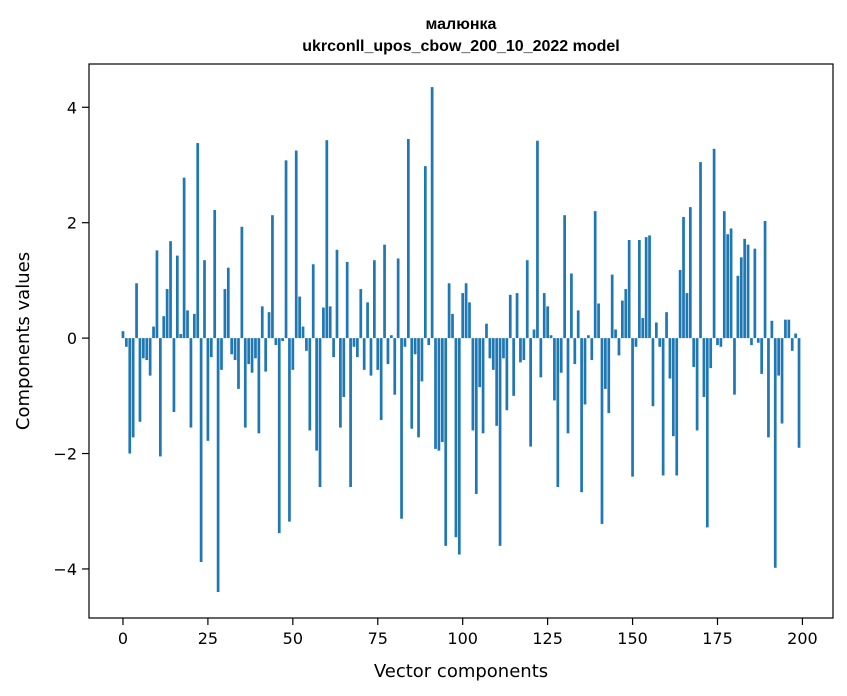  I want to click on x-axis-label: Vector components, so click(461, 671).